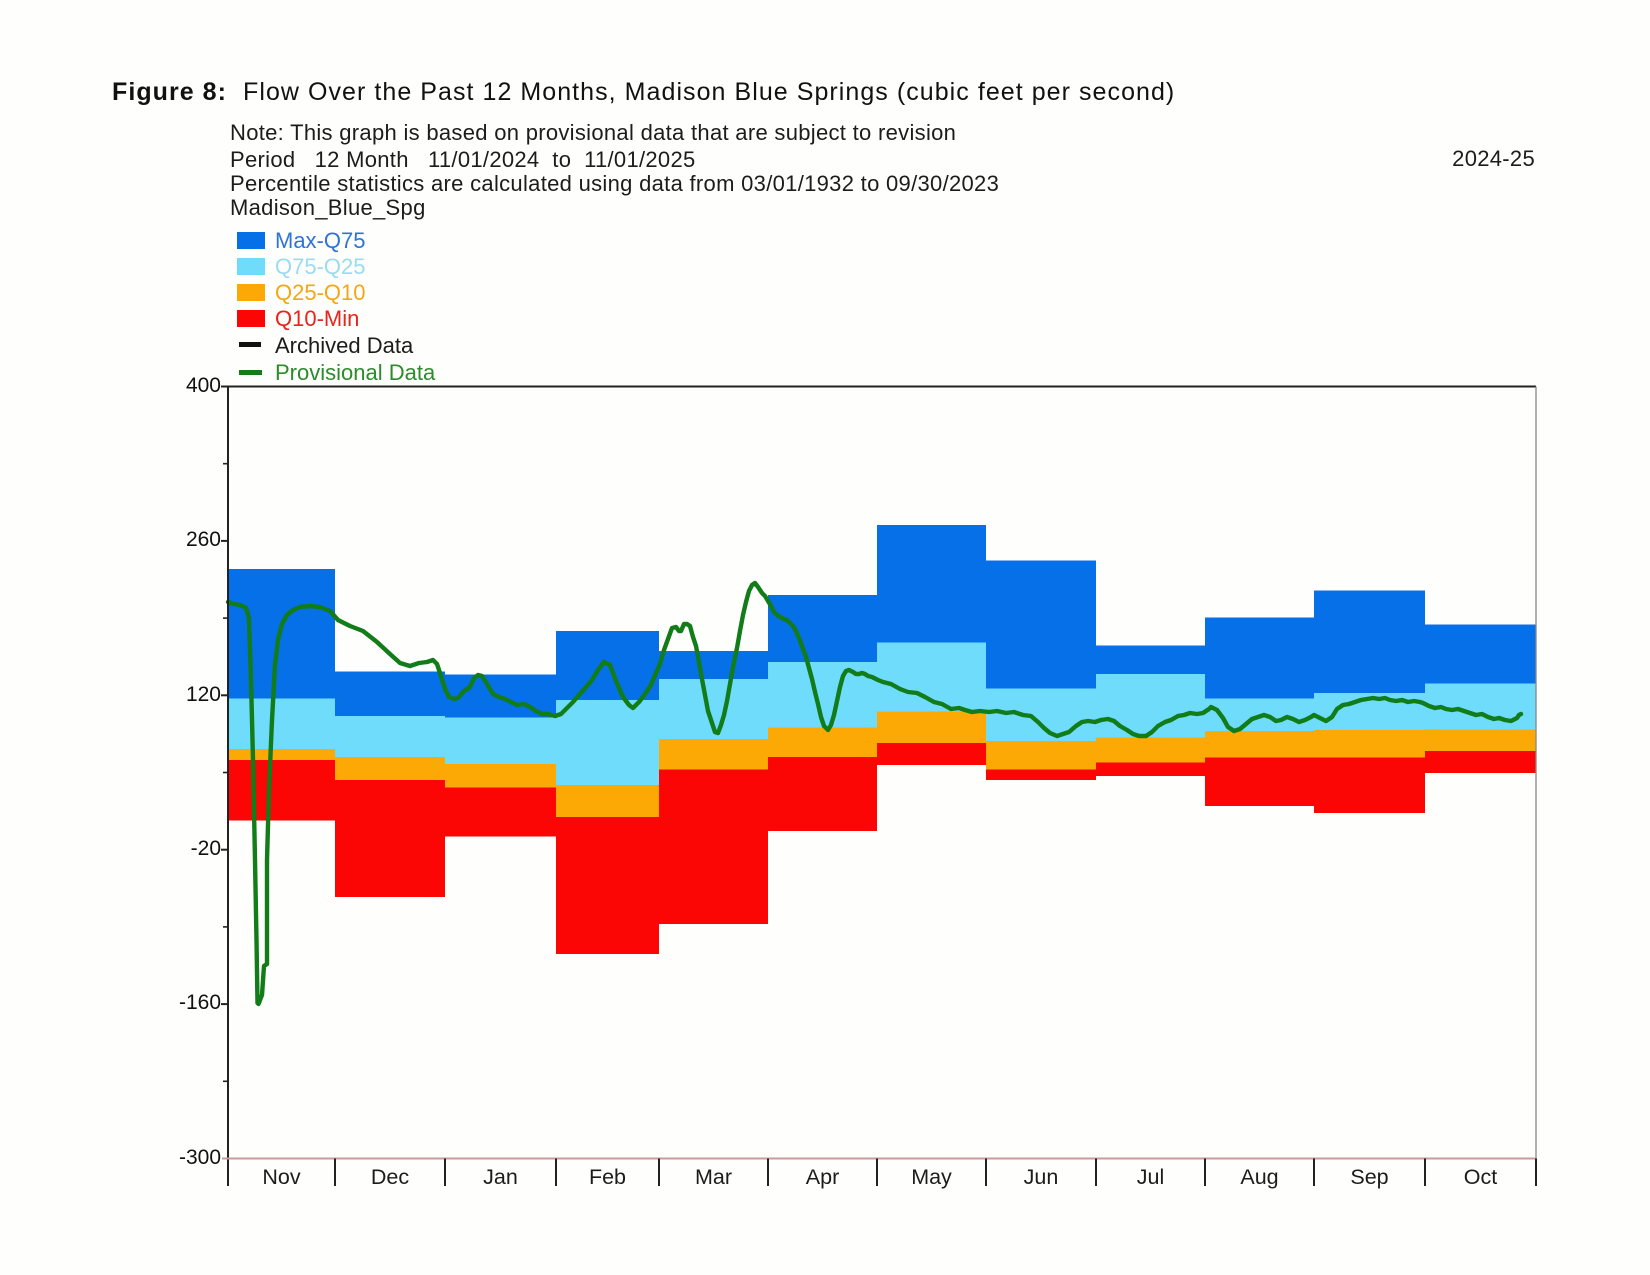  Describe the element at coordinates (355, 372) in the screenshot. I see `svg-text: Provisional Data` at that location.